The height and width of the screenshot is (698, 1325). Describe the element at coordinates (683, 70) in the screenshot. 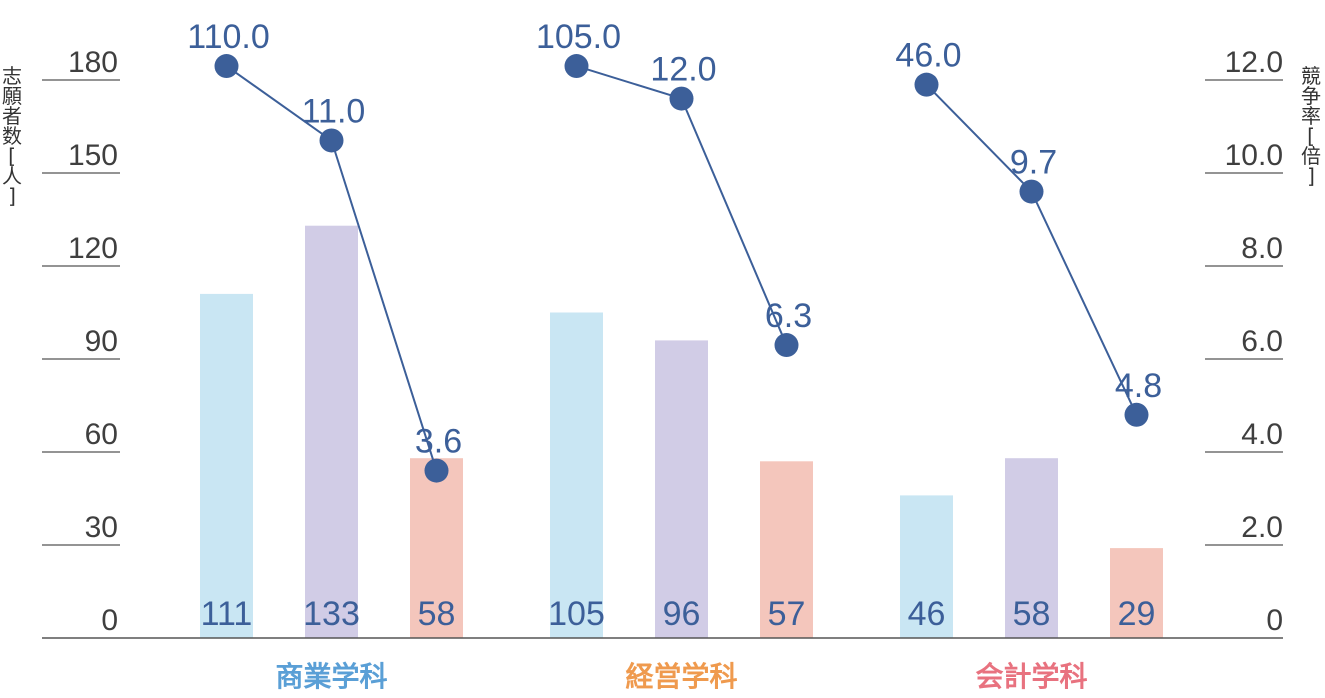

I see `ratio-value-label: 12.0` at that location.